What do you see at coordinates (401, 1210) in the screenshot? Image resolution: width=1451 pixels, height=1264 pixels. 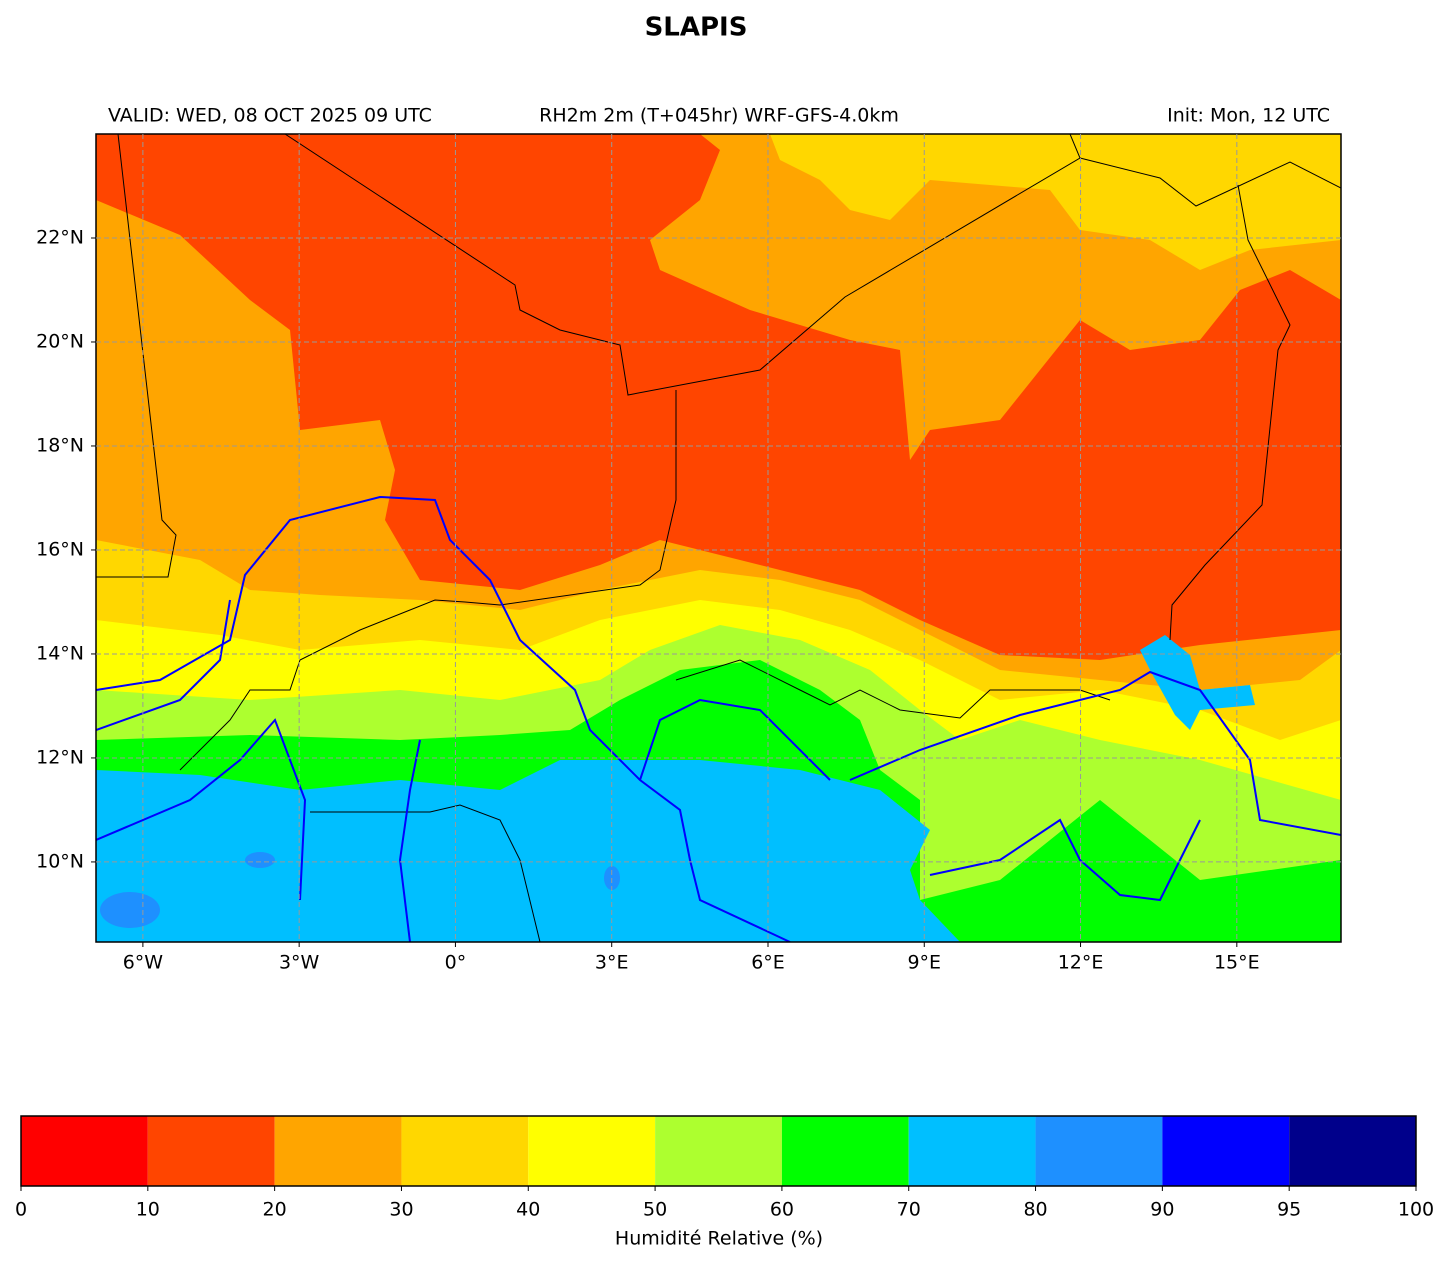 I see `colorbar-tick-label: 30` at bounding box center [401, 1210].